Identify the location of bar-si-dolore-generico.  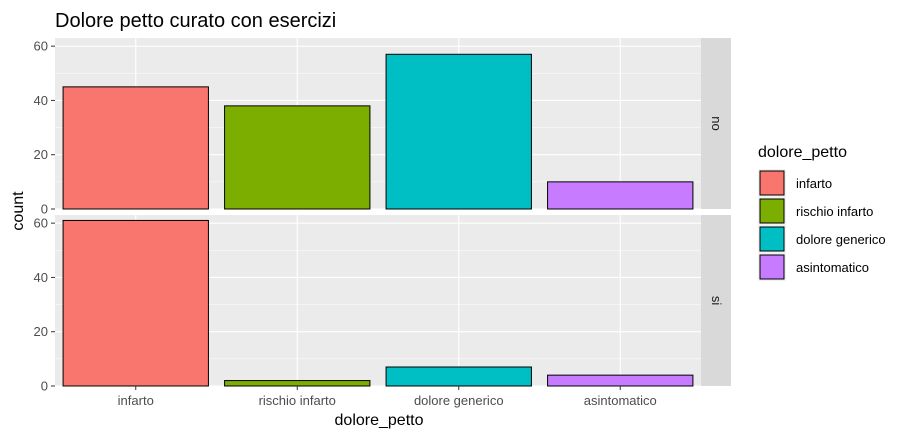
(458, 376).